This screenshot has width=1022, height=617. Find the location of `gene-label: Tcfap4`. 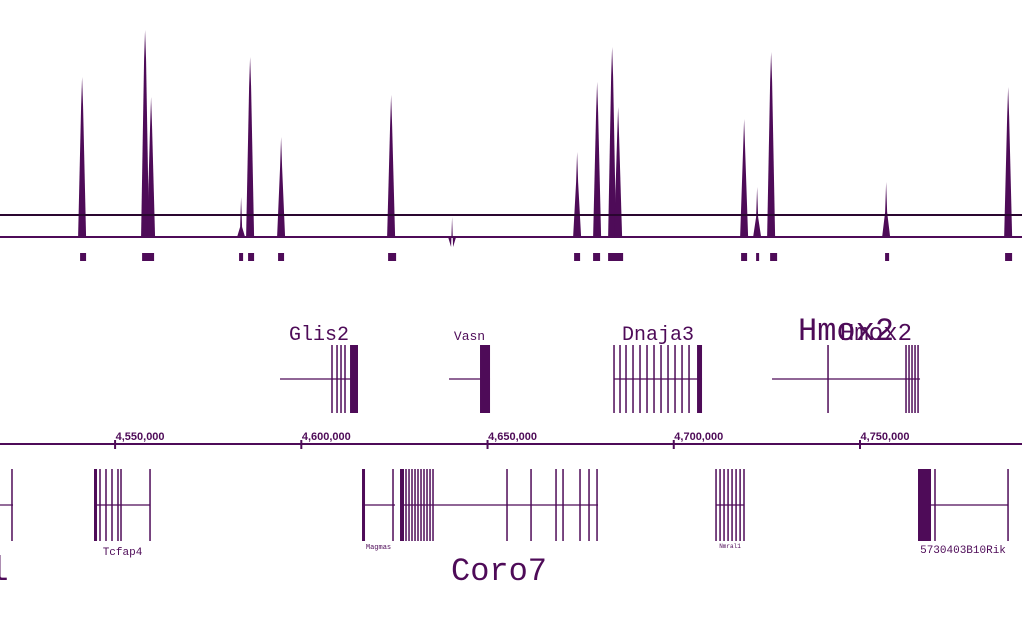

gene-label: Tcfap4 is located at coordinates (123, 553).